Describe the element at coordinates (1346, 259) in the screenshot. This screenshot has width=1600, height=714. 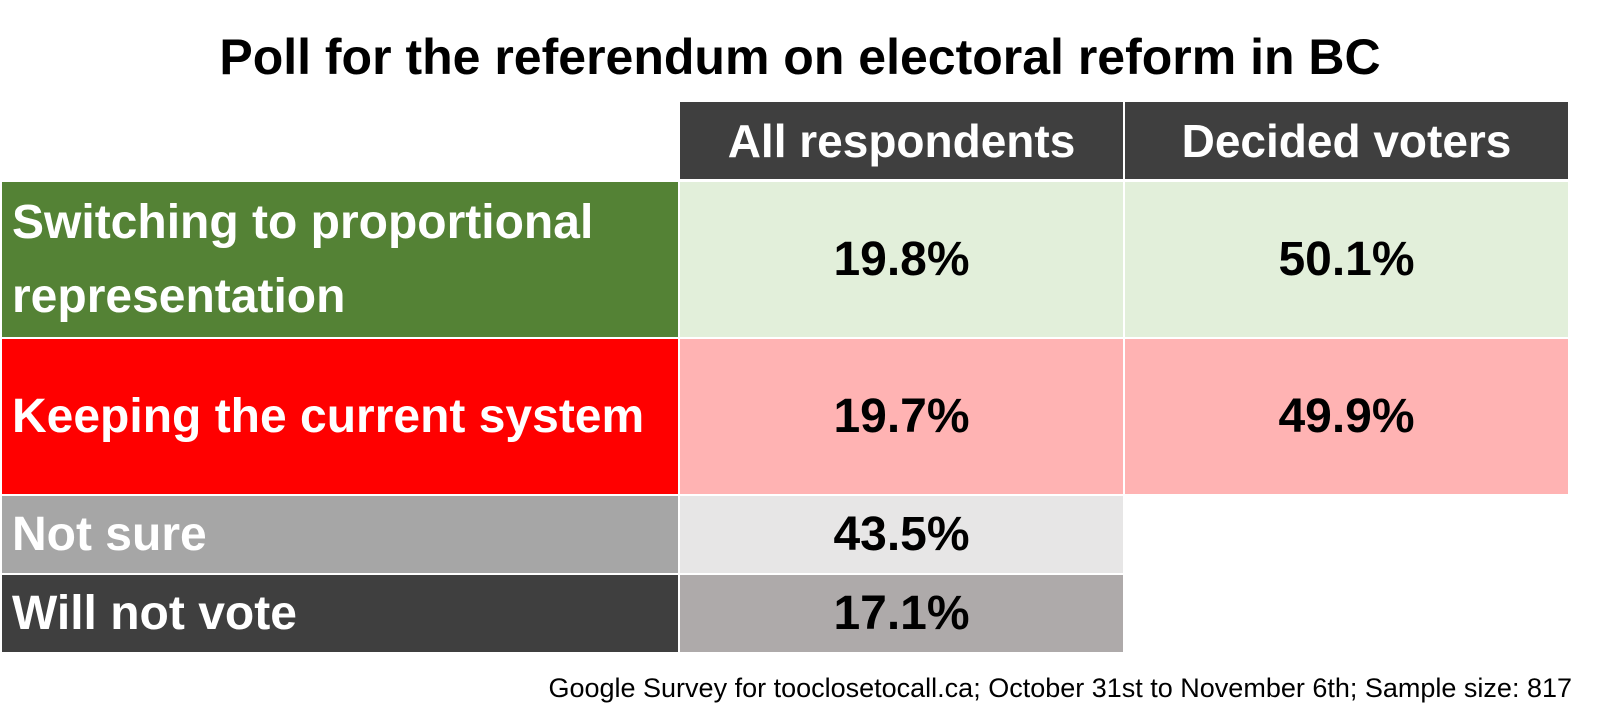
I see `value-cell: 50.1%` at that location.